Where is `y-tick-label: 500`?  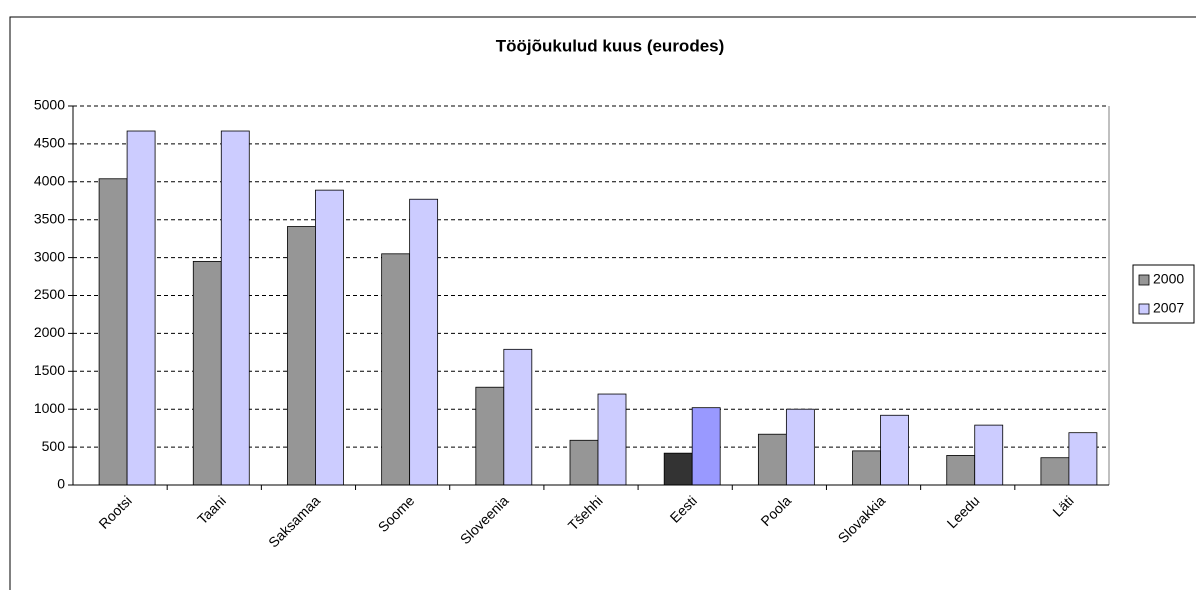 y-tick-label: 500 is located at coordinates (54, 446).